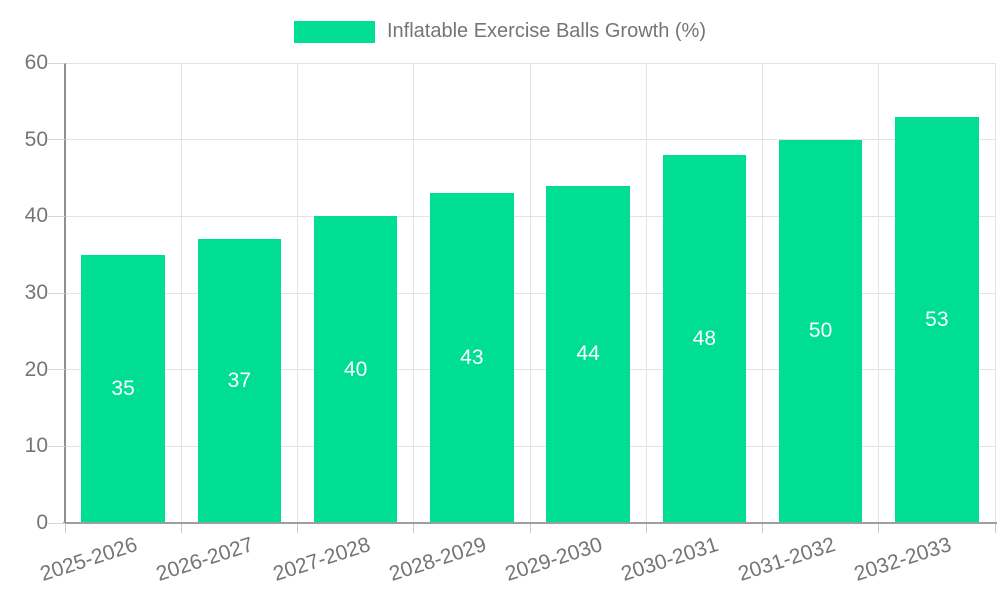 This screenshot has width=1000, height=600. Describe the element at coordinates (36, 62) in the screenshot. I see `y-axis-tick-label: 60` at that location.